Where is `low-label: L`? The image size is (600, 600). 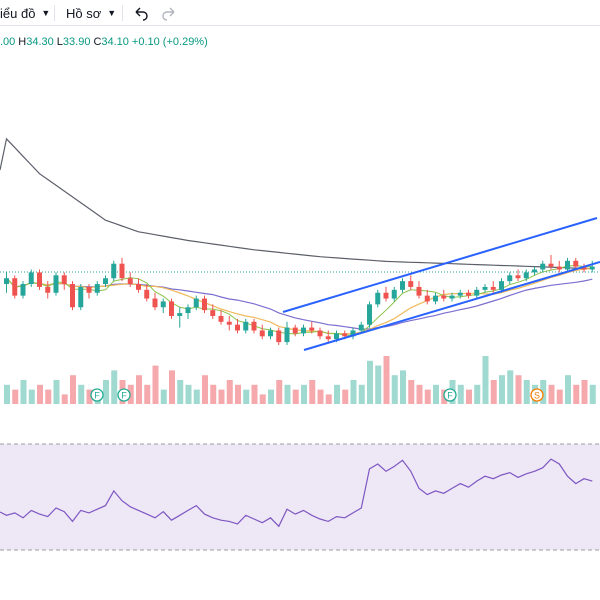
low-label: L is located at coordinates (59, 42).